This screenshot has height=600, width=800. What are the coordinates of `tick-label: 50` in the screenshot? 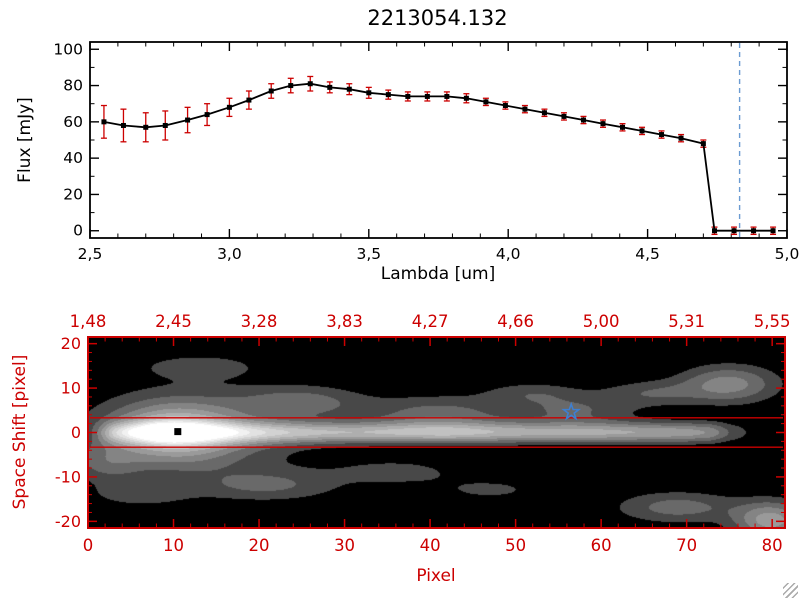 It's located at (515, 545).